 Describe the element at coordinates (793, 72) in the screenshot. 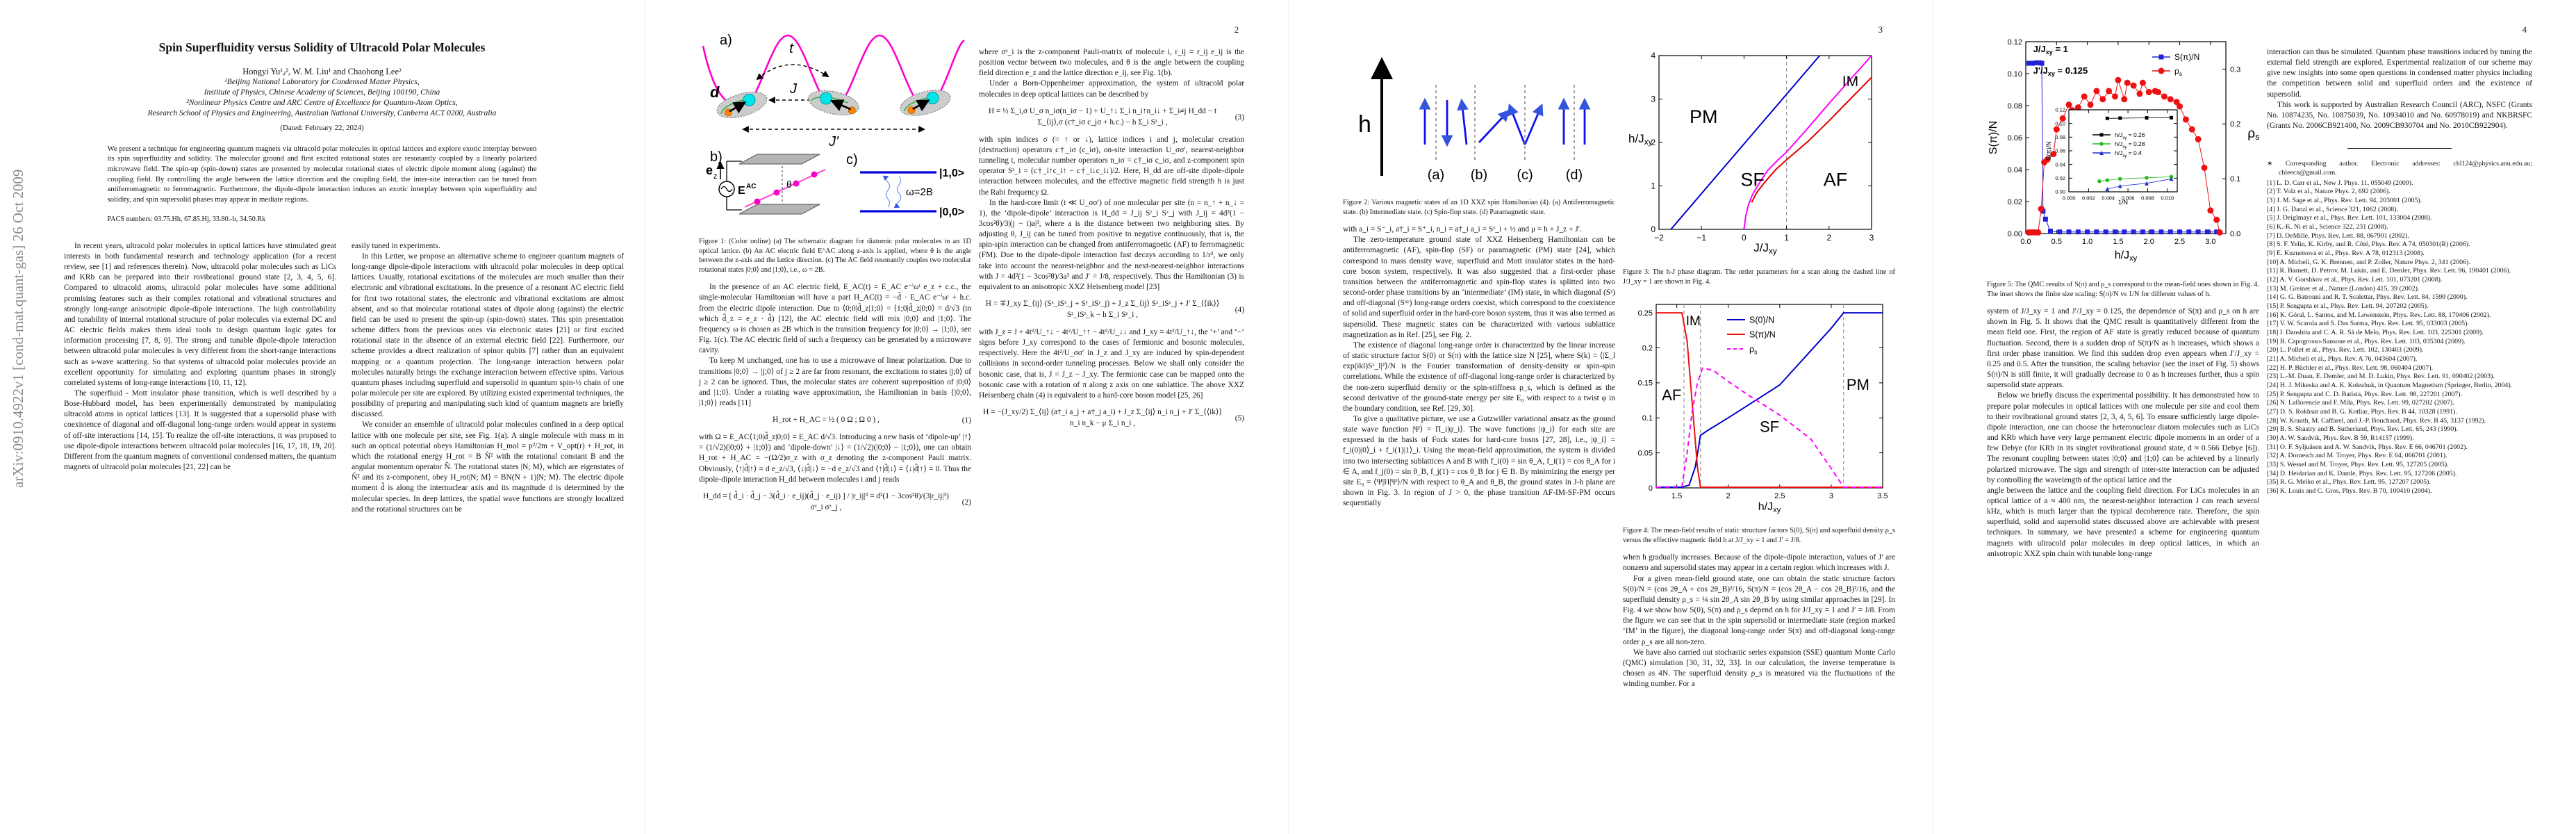

I see `tunneling-arc` at that location.